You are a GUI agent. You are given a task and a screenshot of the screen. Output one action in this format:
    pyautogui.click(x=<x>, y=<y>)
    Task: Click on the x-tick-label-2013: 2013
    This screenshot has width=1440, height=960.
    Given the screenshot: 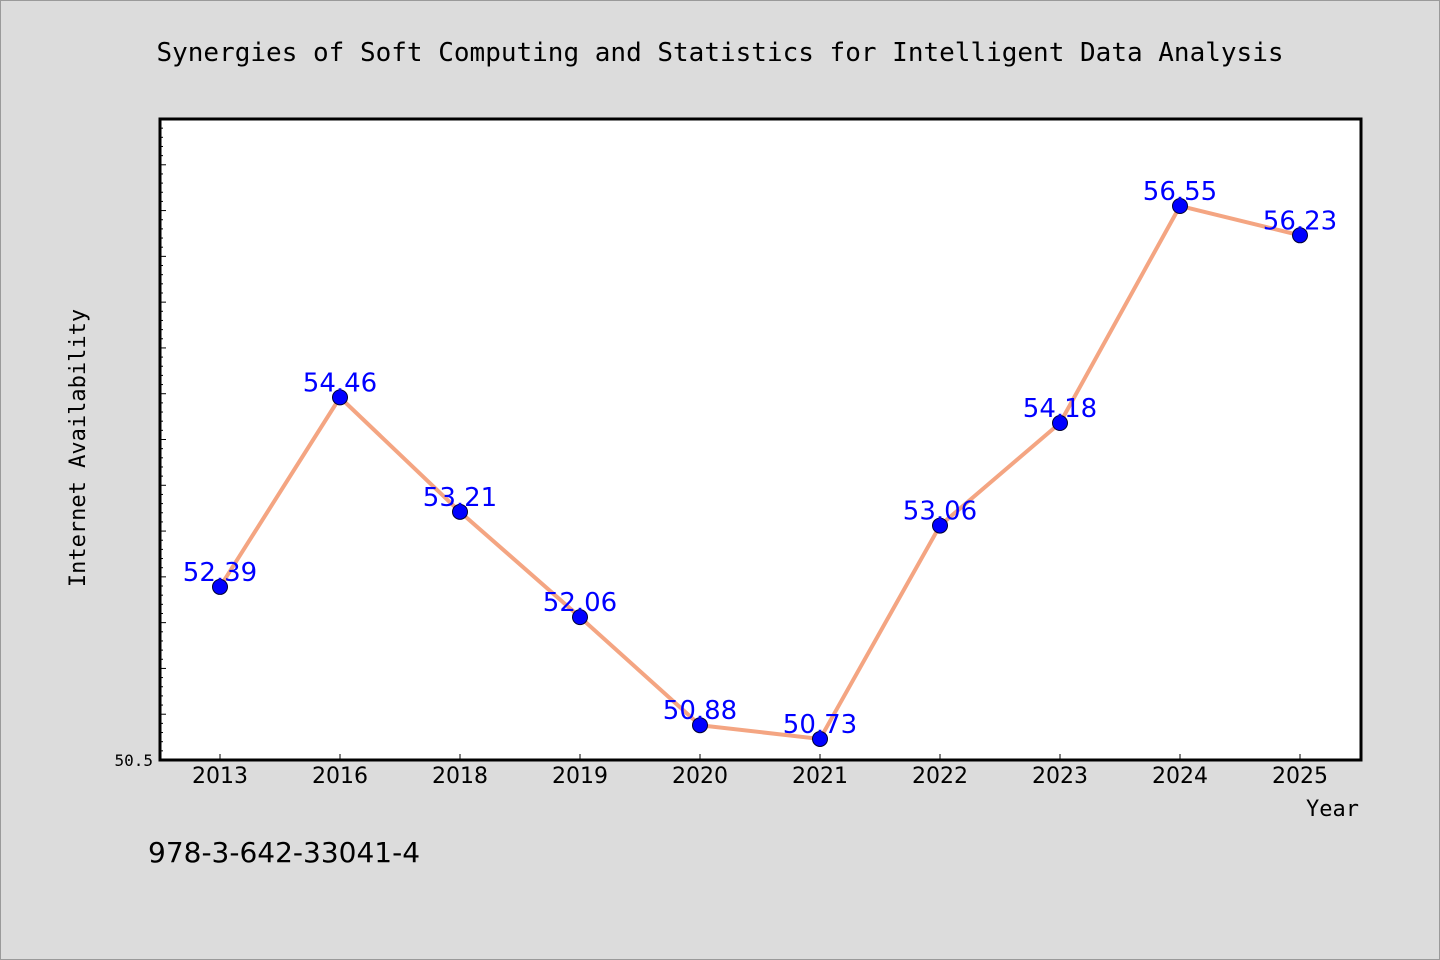 What is the action you would take?
    pyautogui.click(x=220, y=776)
    